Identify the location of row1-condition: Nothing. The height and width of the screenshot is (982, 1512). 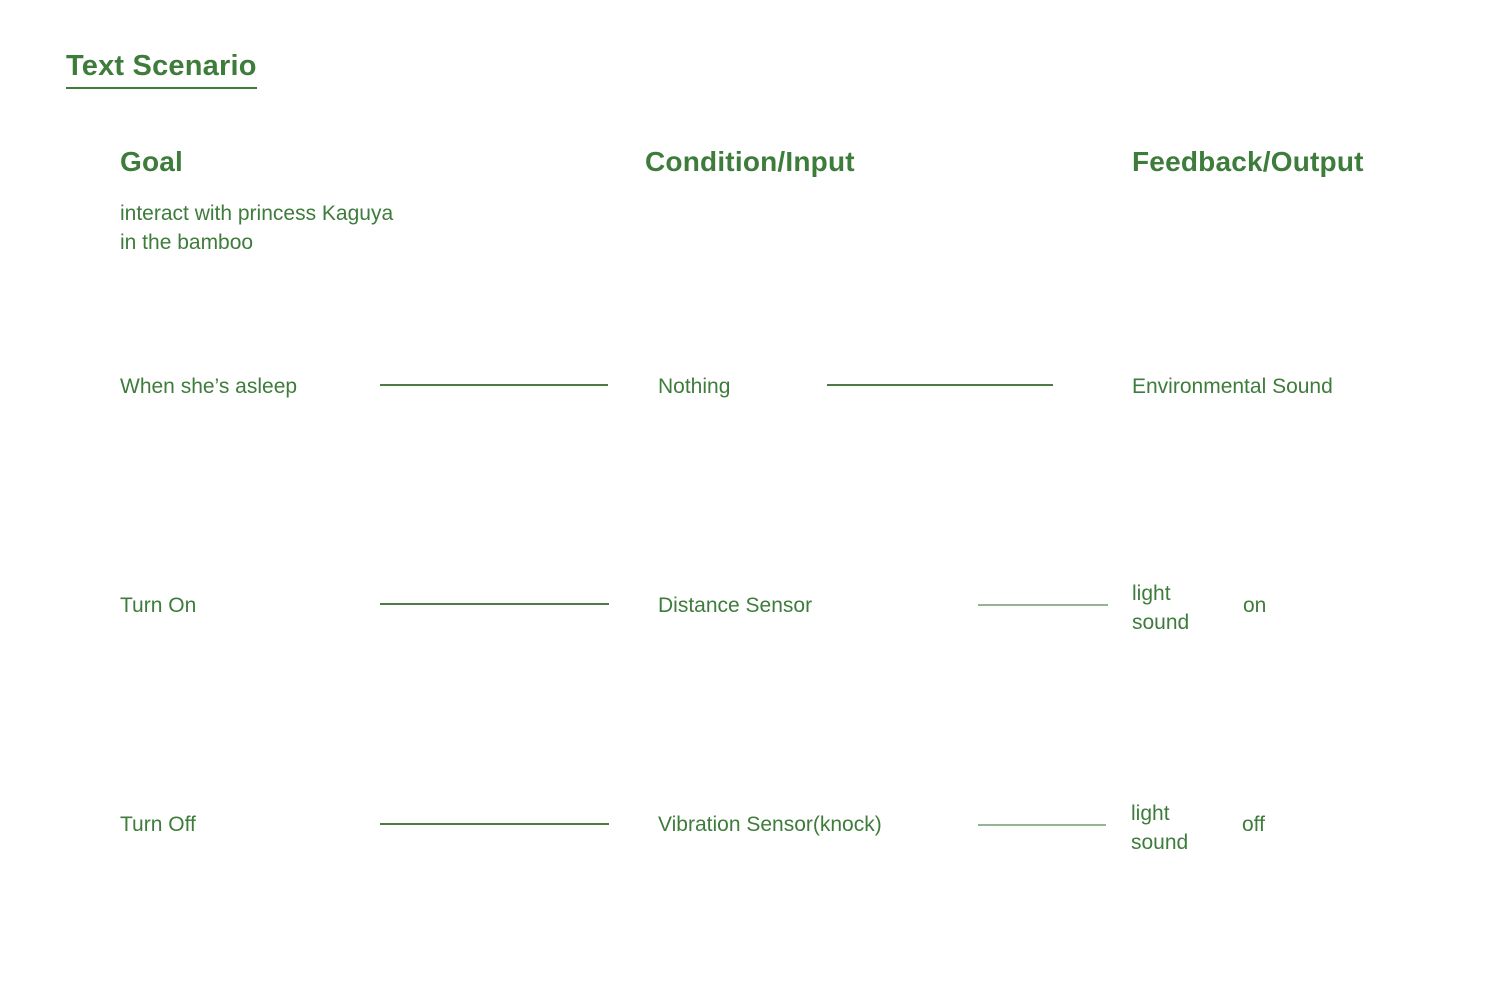
(694, 386).